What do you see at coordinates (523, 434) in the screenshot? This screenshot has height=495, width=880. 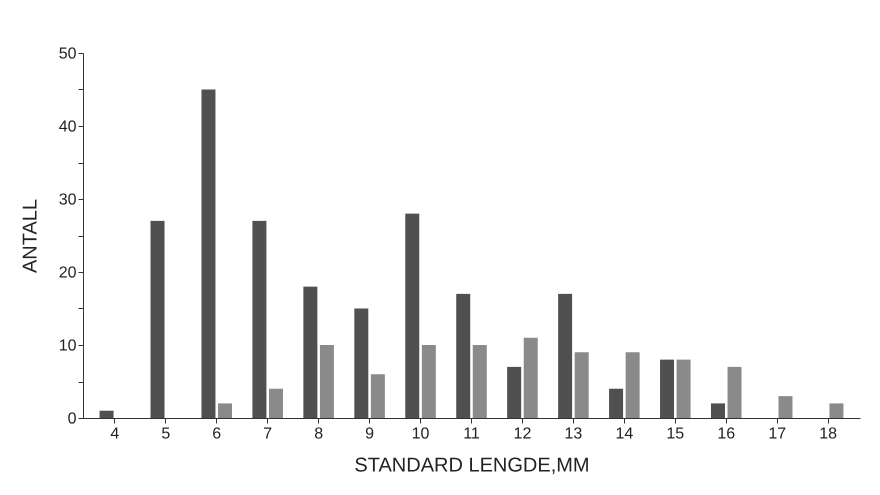 I see `x-tick-label: 12` at bounding box center [523, 434].